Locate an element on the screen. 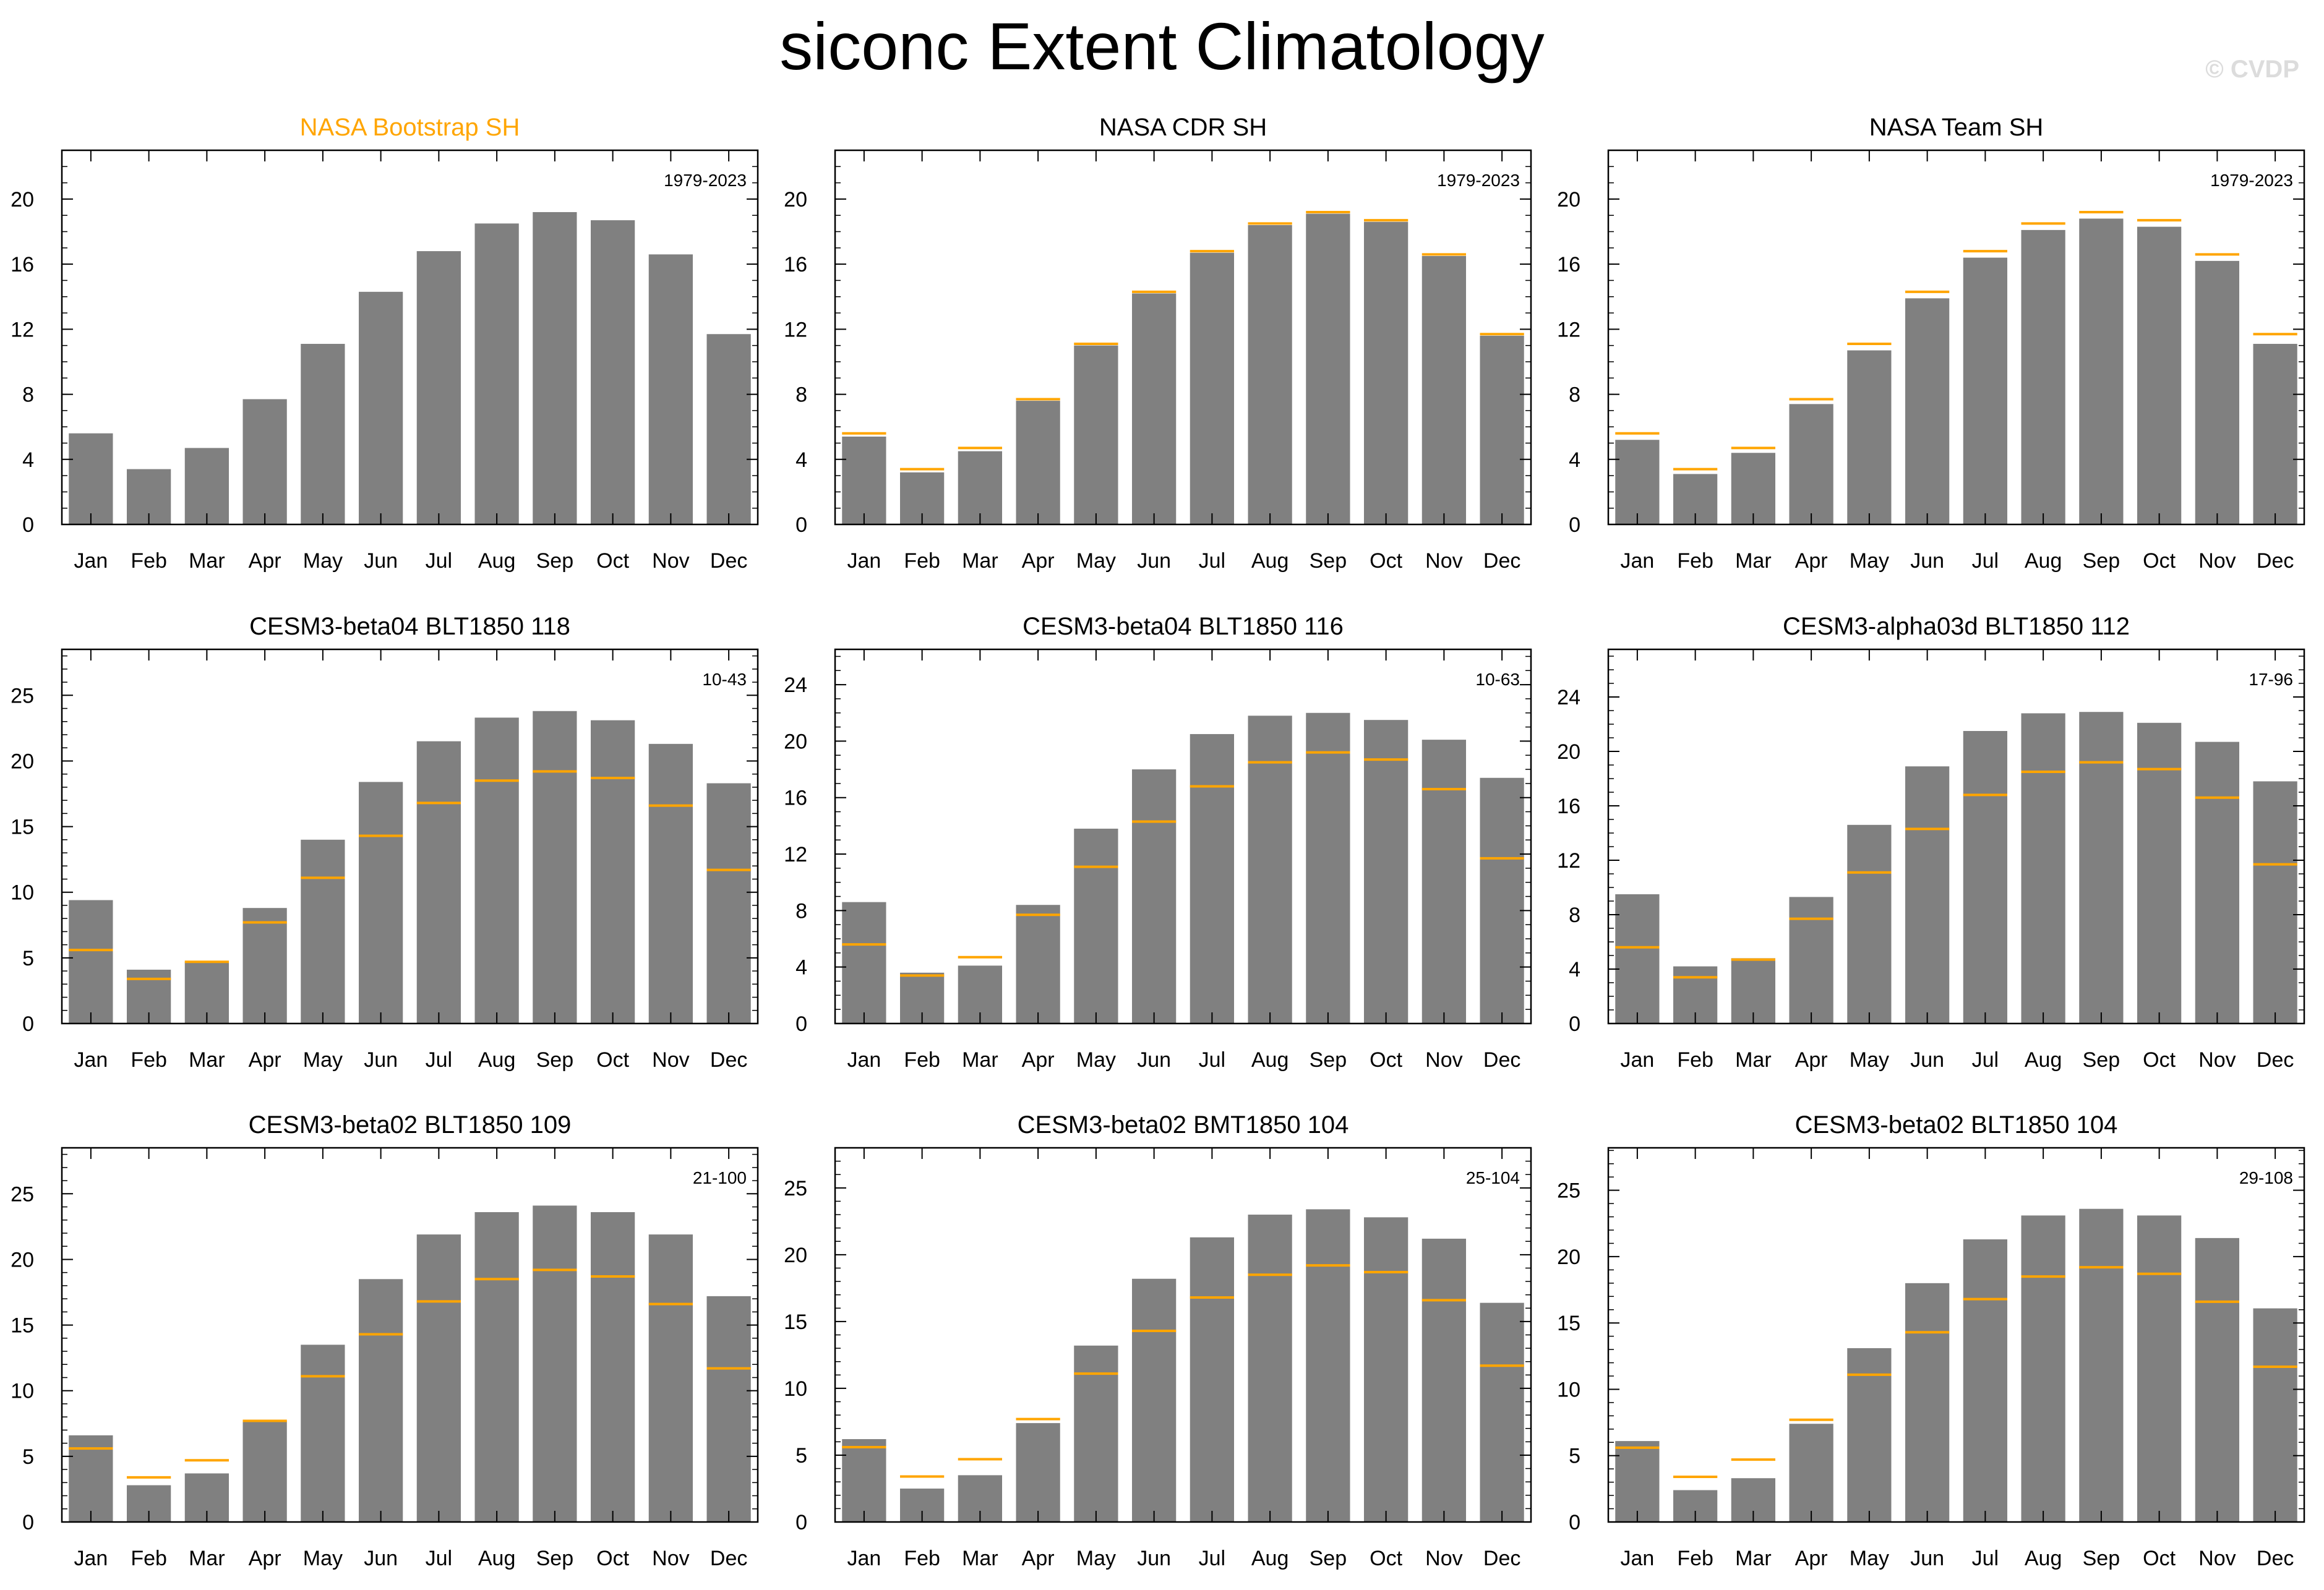 The image size is (2324, 1590). panel-title: NASA Bootstrap SH is located at coordinates (410, 127).